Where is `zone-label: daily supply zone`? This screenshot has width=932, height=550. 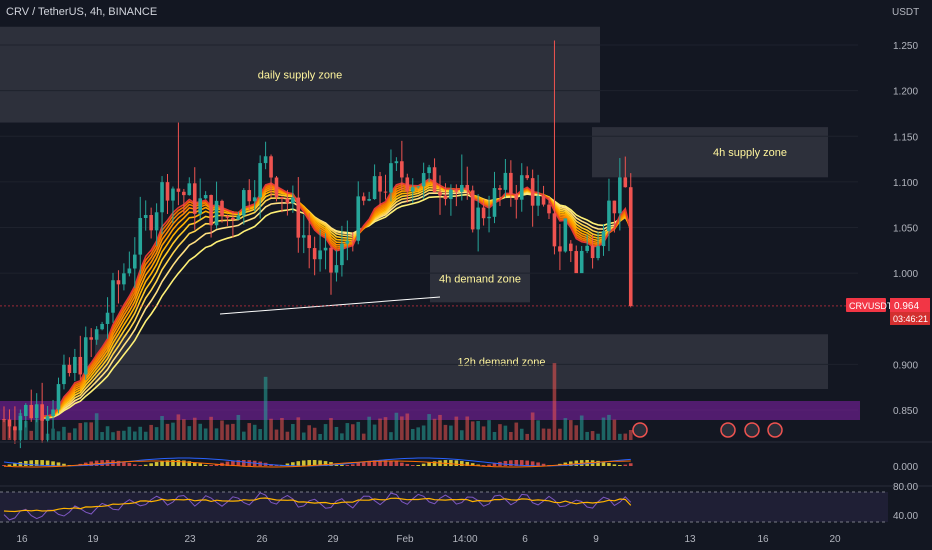
zone-label: daily supply zone is located at coordinates (300, 76).